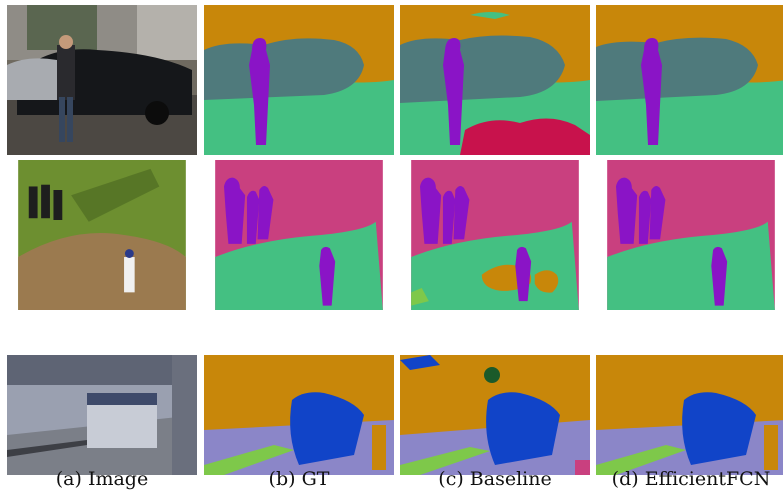  I want to click on photo-train-station, so click(102, 415).